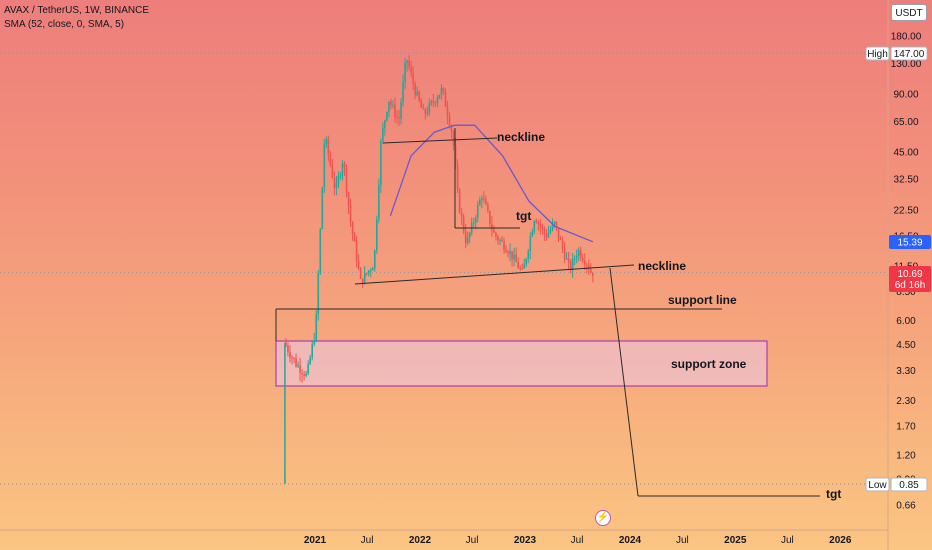 The width and height of the screenshot is (932, 550). I want to click on high-value-badge, so click(909, 53).